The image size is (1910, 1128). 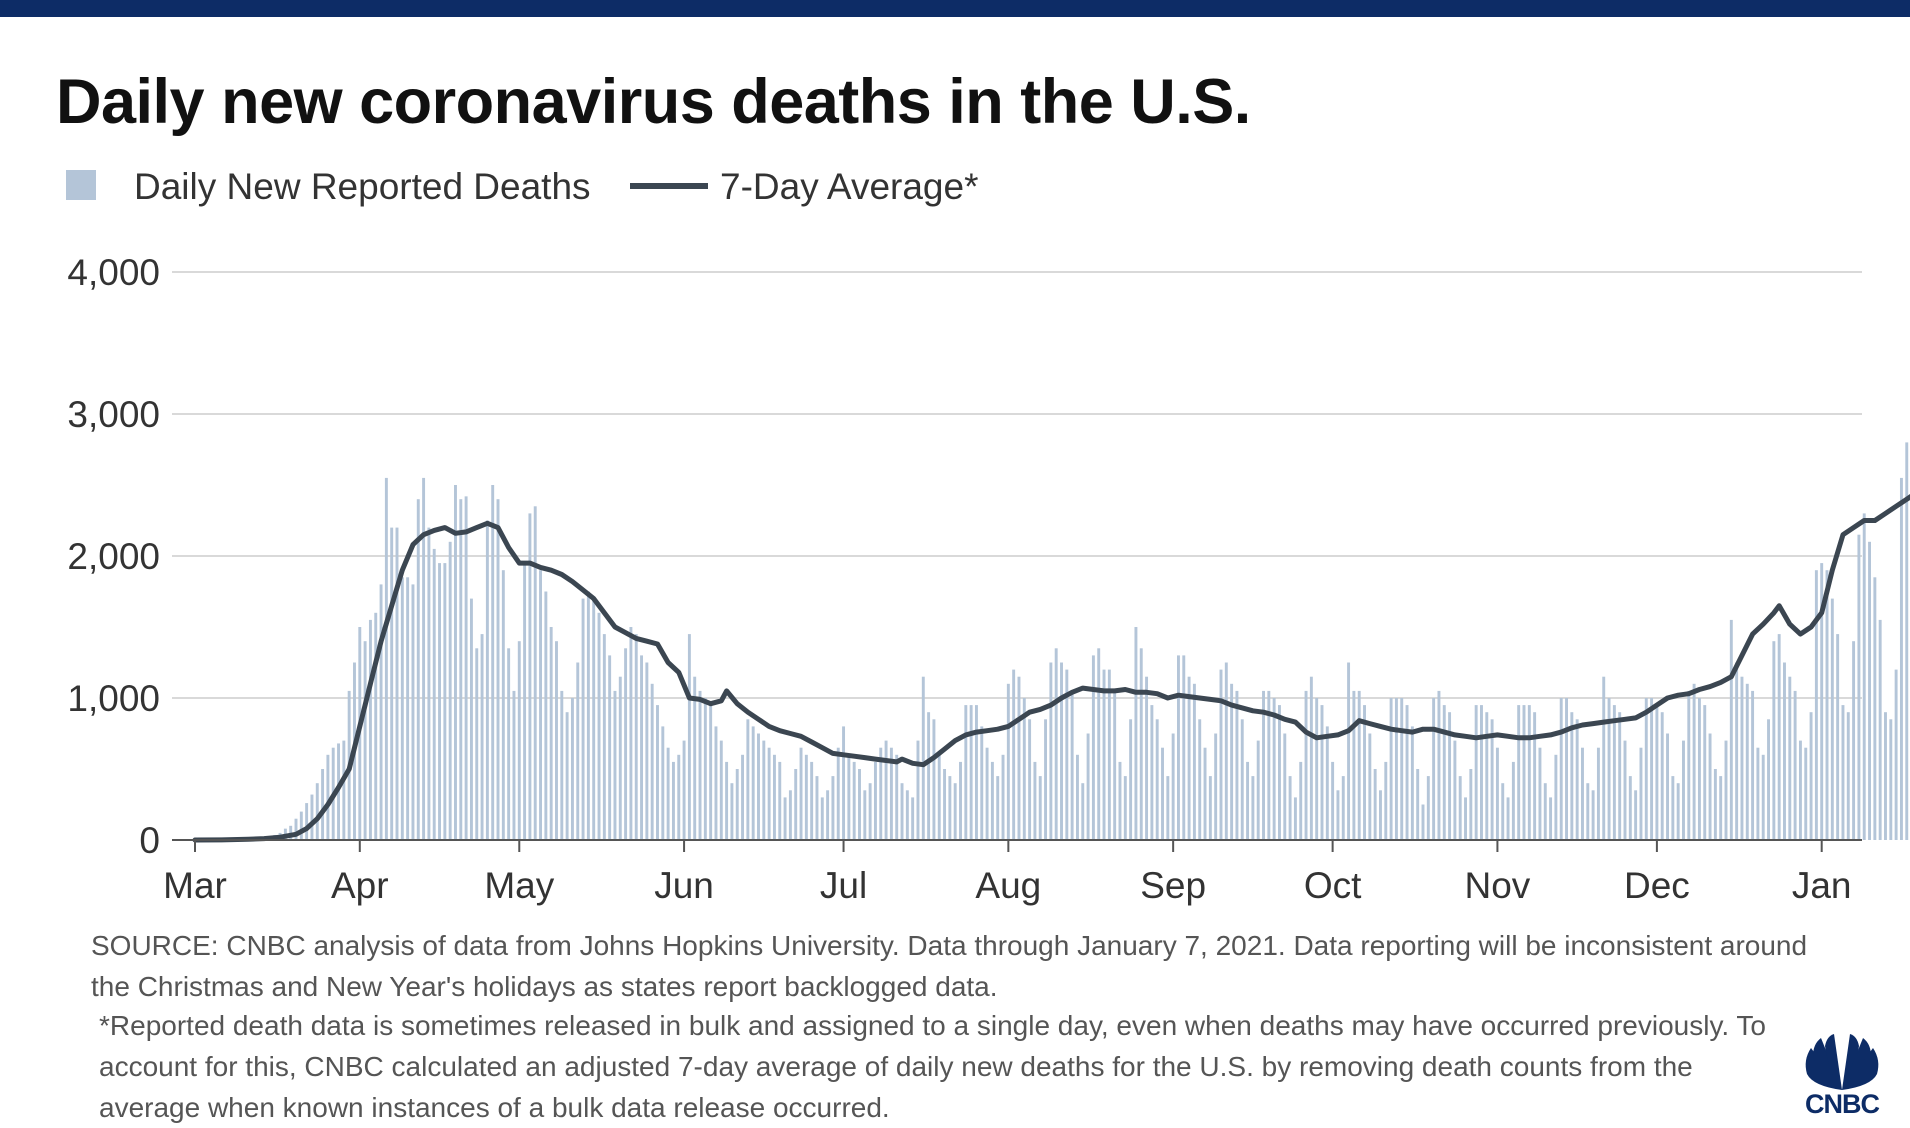 What do you see at coordinates (1333, 885) in the screenshot?
I see `x-tick-label: Oct` at bounding box center [1333, 885].